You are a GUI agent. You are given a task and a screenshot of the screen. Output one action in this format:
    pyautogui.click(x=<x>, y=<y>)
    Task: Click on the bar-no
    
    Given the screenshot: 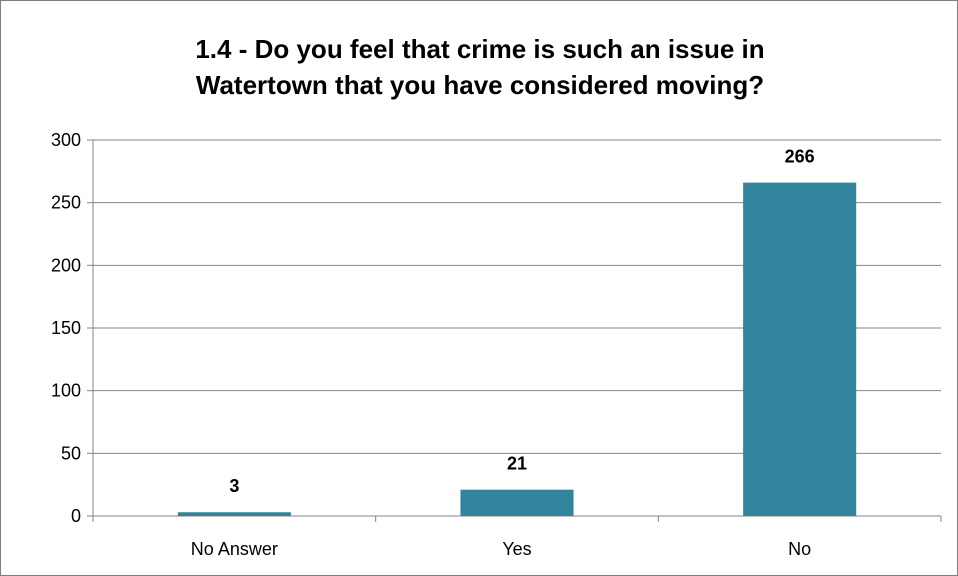 What is the action you would take?
    pyautogui.click(x=800, y=349)
    